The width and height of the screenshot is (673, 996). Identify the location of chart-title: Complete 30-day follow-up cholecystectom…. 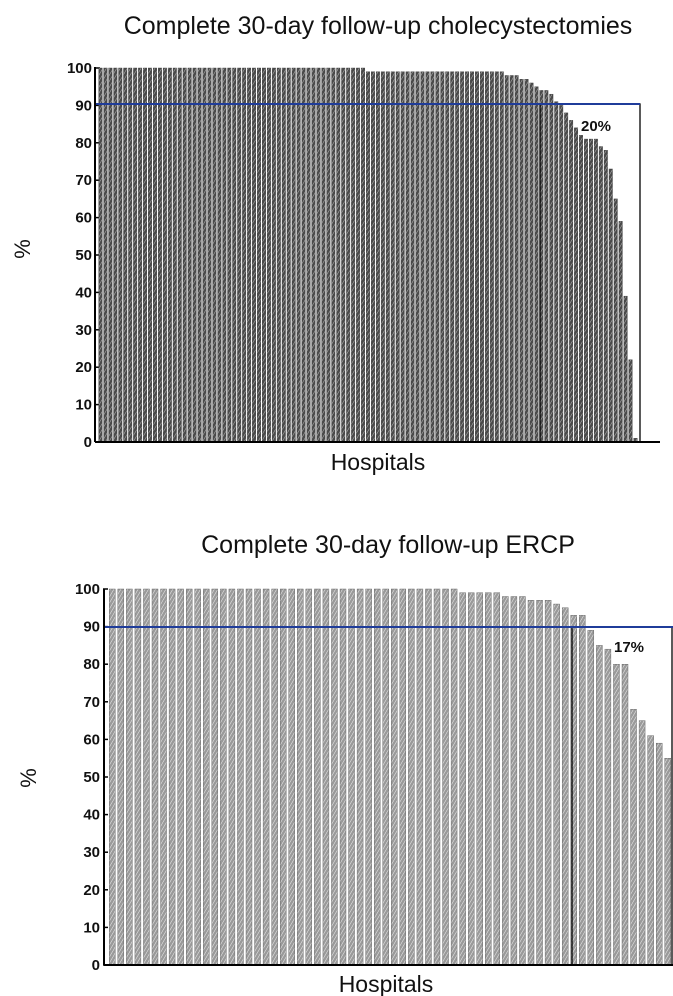
(378, 26).